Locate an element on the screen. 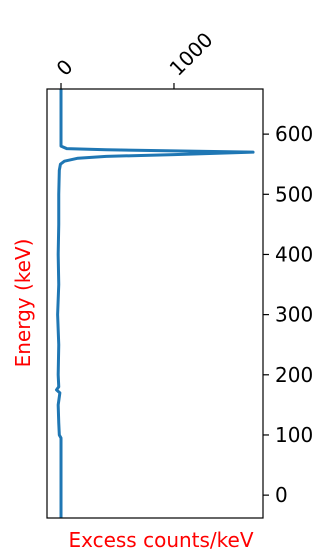 This screenshot has width=335, height=554. y-tick-label: 400 is located at coordinates (294, 254).